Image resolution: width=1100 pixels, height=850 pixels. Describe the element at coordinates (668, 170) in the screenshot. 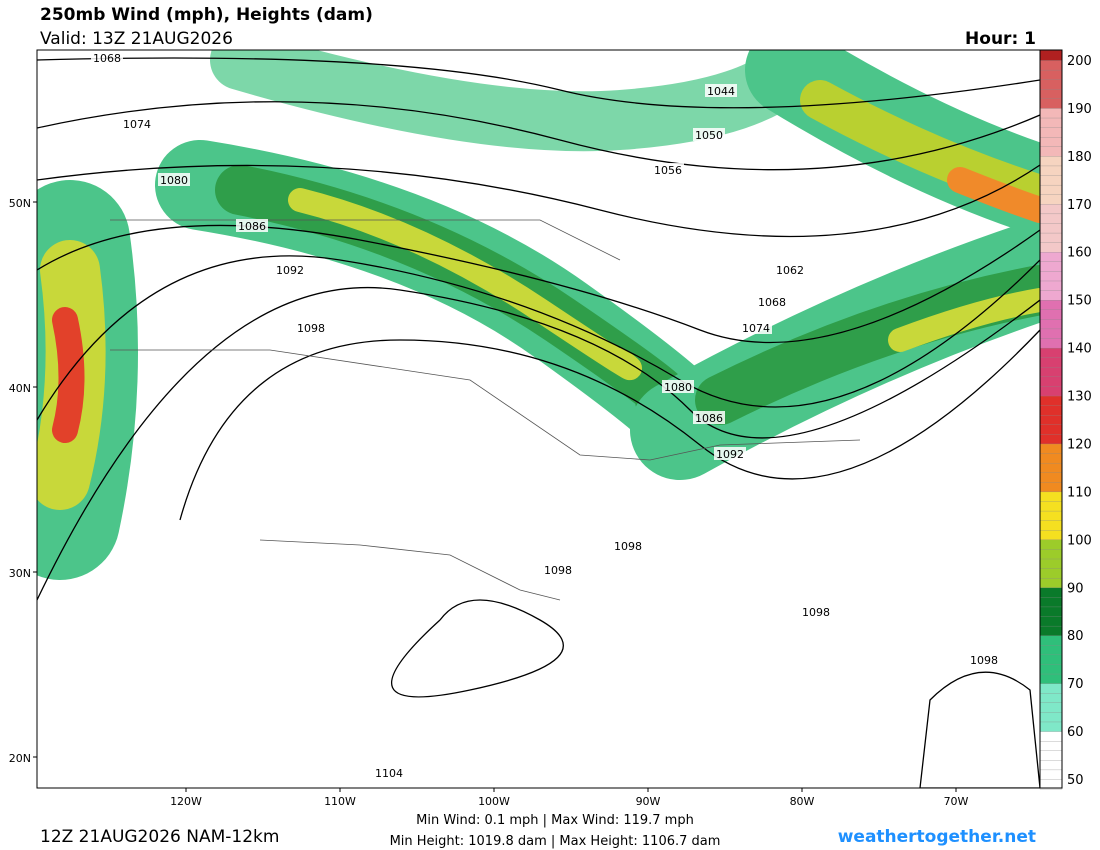

I see `contour-label: 1056` at that location.